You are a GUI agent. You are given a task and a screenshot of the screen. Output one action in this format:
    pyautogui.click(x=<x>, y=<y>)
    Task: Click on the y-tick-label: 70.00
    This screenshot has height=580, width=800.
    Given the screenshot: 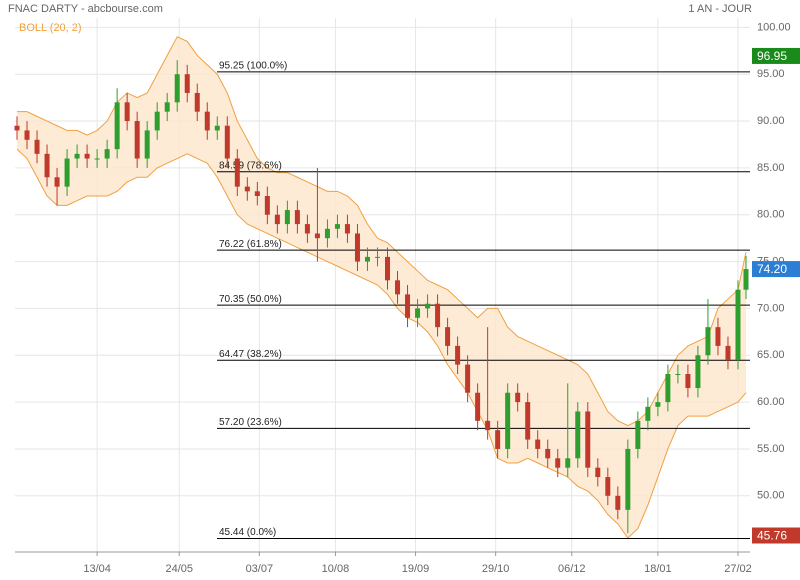 What is the action you would take?
    pyautogui.click(x=771, y=308)
    